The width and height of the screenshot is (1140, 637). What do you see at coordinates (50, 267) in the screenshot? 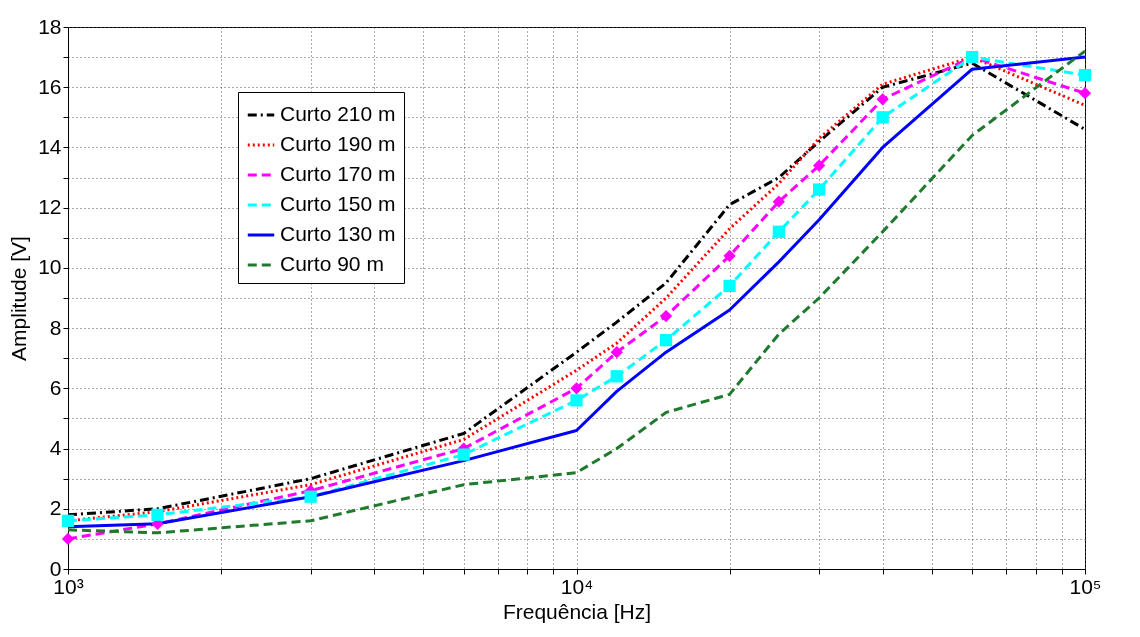
I see `y-tick-label: 10` at bounding box center [50, 267].